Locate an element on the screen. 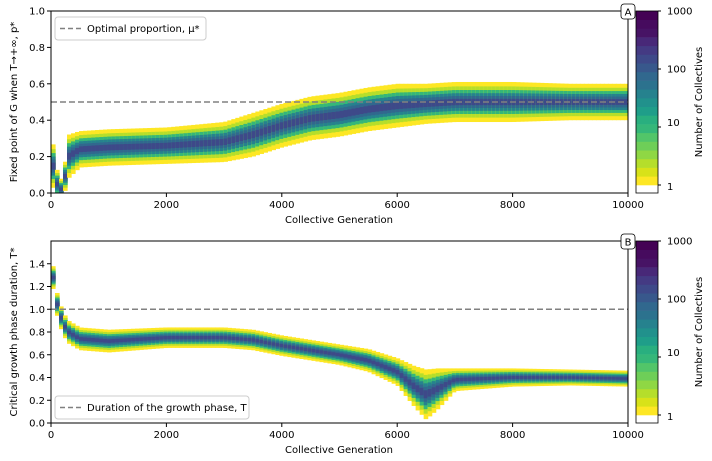 Image resolution: width=712 pixels, height=461 pixels. colorbar-base-b is located at coordinates (647, 419).